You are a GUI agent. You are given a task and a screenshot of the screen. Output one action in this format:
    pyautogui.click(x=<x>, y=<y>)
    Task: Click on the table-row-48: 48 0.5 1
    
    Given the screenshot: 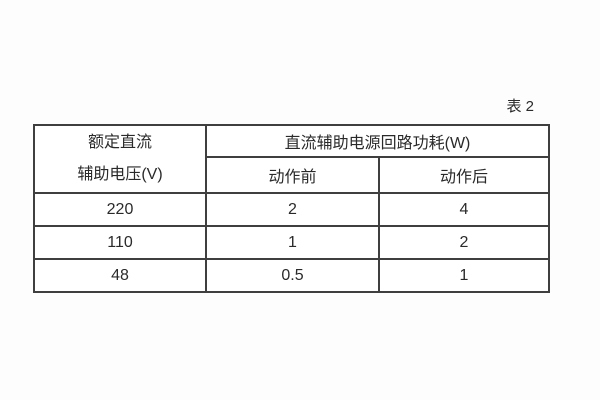 What is the action you would take?
    pyautogui.click(x=292, y=275)
    